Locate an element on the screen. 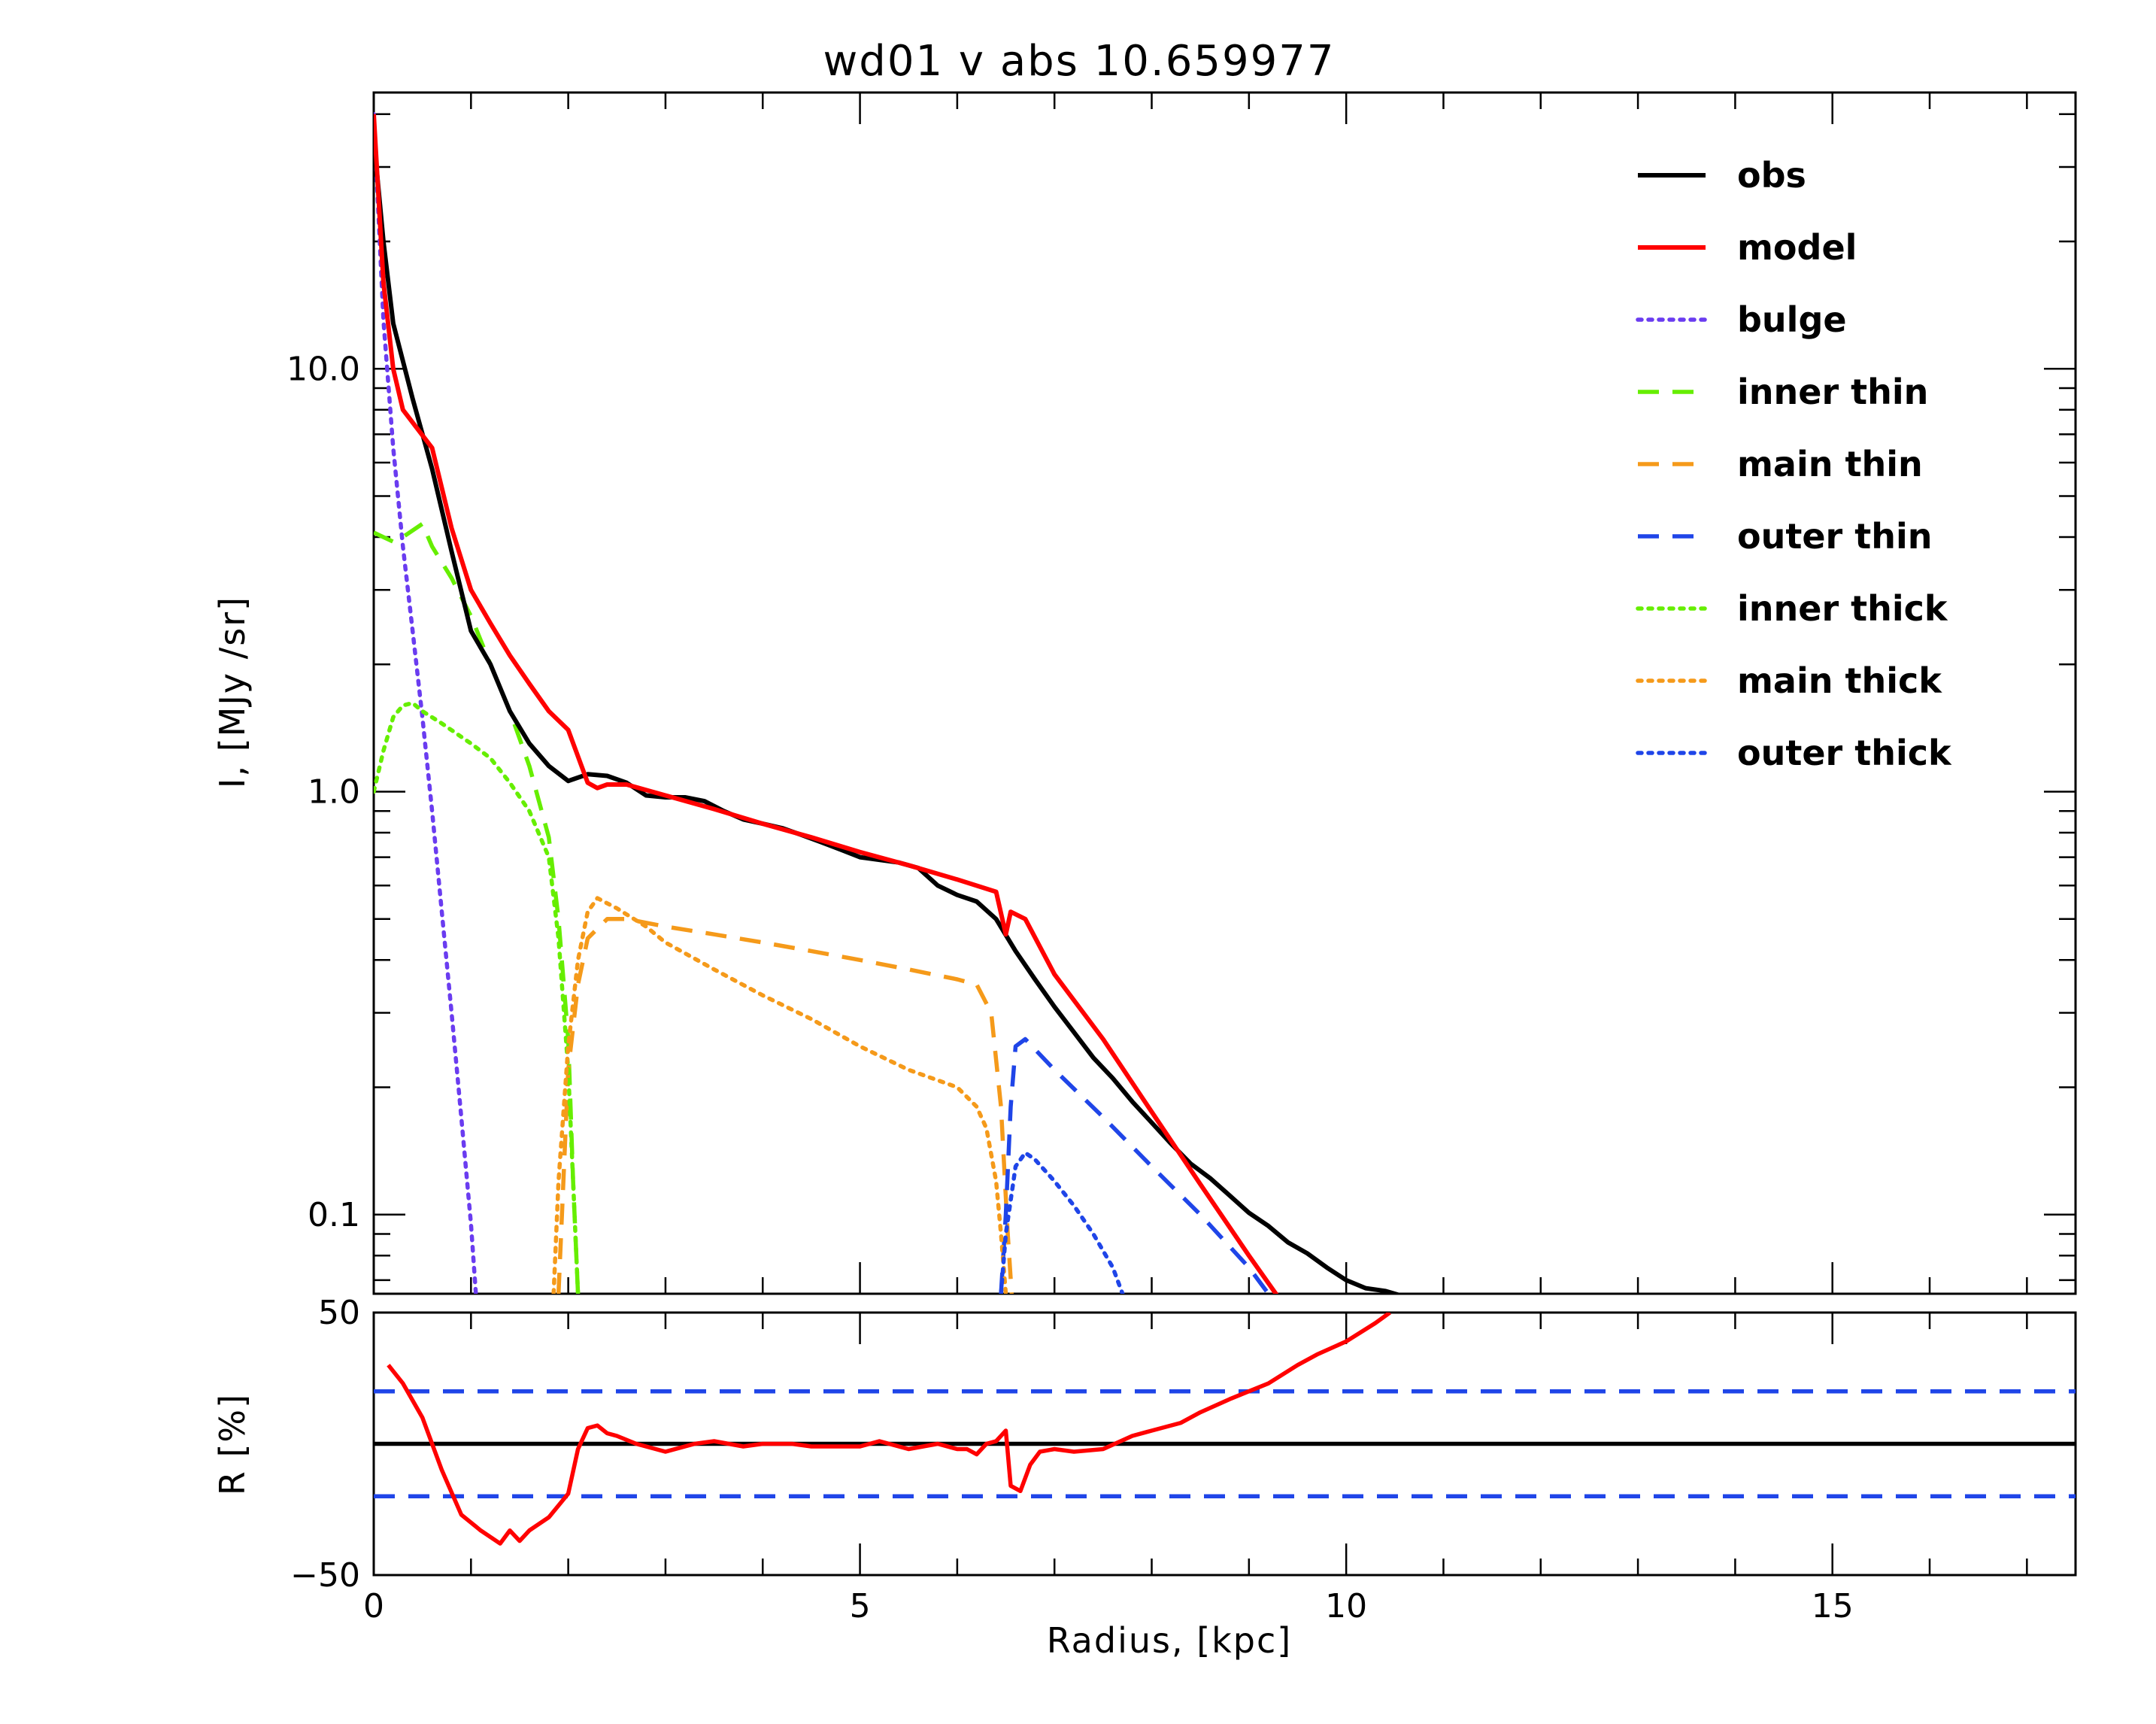  x-tick-label: 0 is located at coordinates (373, 1606).